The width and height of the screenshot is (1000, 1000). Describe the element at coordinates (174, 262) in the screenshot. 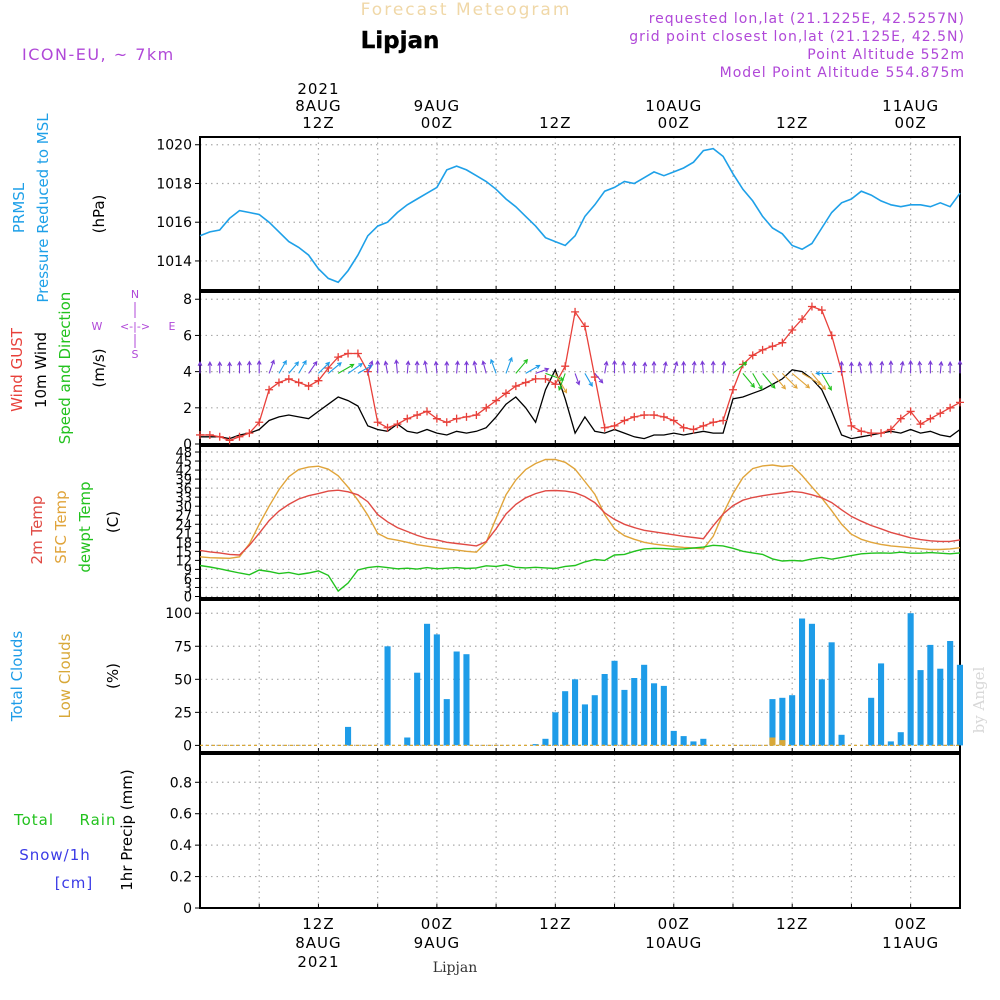

I see `pressure-tick-label: 1014` at that location.